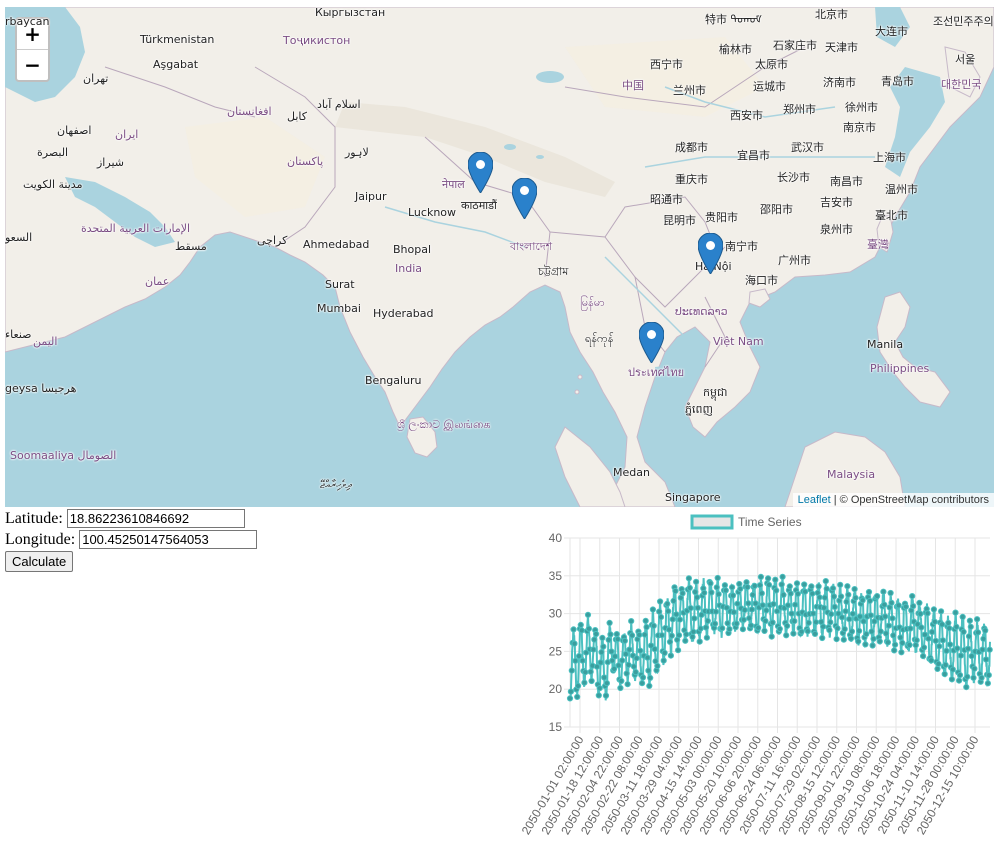 This screenshot has height=848, width=1005. Describe the element at coordinates (432, 212) in the screenshot. I see `label-lucknow: Lucknow` at that location.